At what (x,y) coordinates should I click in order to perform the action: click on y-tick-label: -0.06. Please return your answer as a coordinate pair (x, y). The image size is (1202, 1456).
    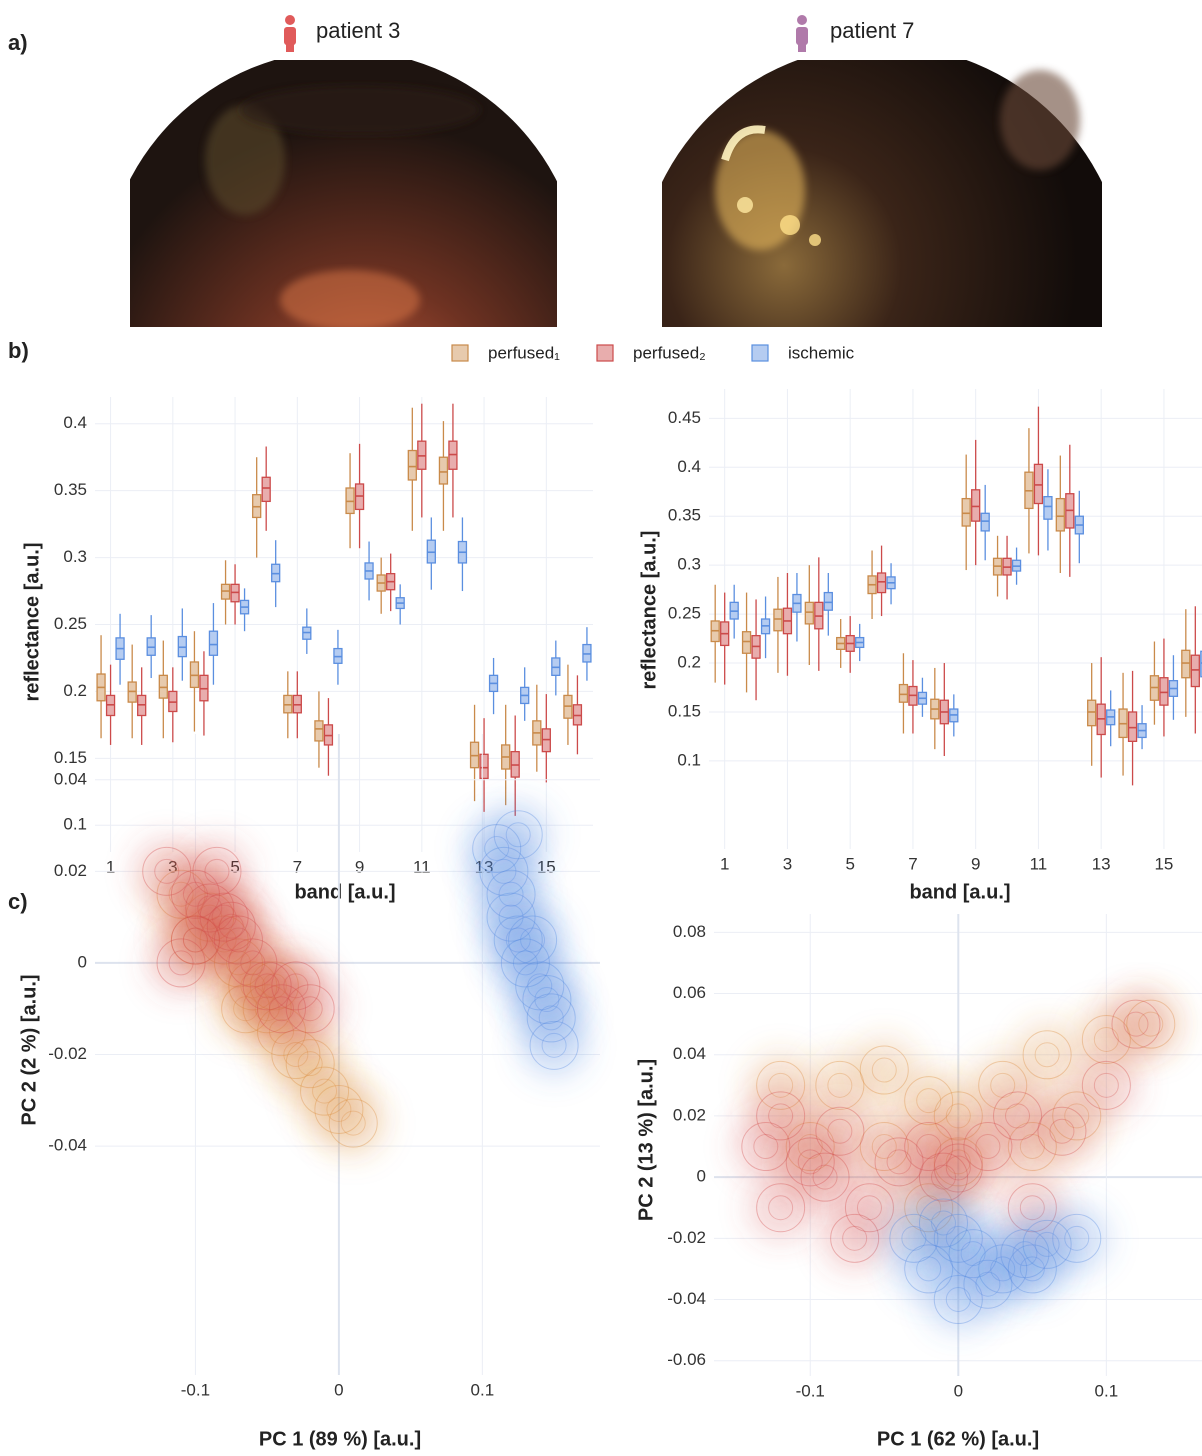
    Looking at the image, I should click on (686, 1359).